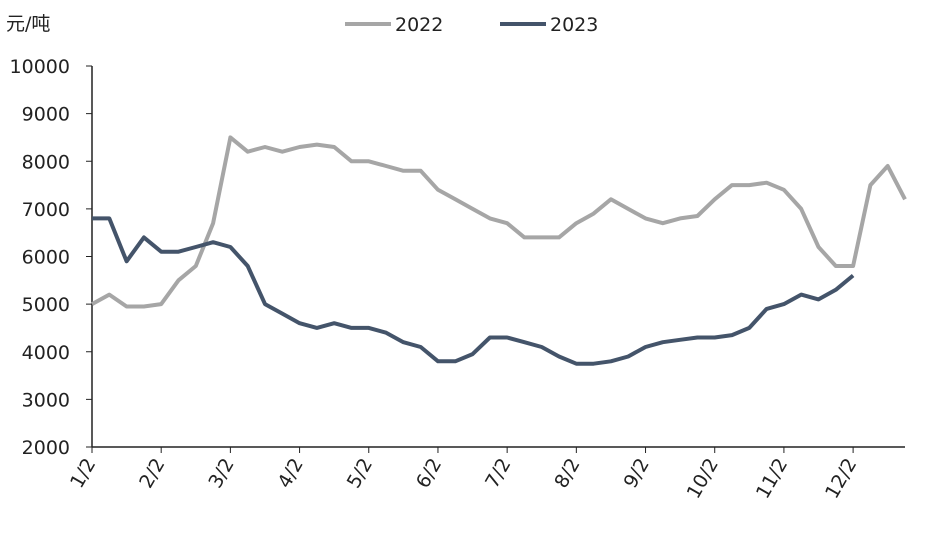 Image resolution: width=940 pixels, height=536 pixels. What do you see at coordinates (40, 67) in the screenshot?
I see `y-tick-label: 10000` at bounding box center [40, 67].